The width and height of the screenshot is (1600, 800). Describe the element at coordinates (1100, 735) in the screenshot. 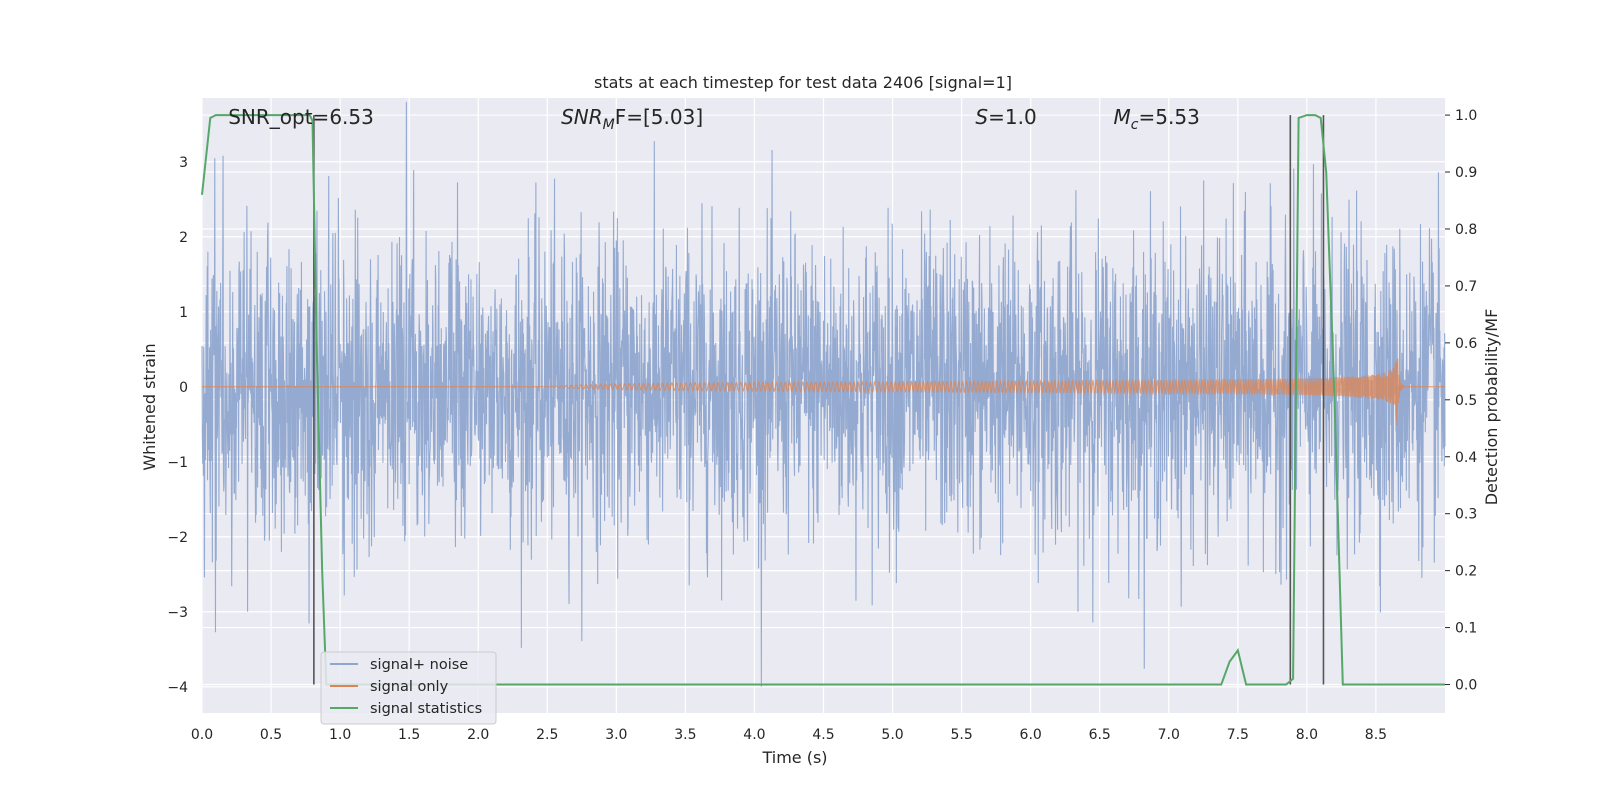

I see `x-tick-label: 6.5` at that location.